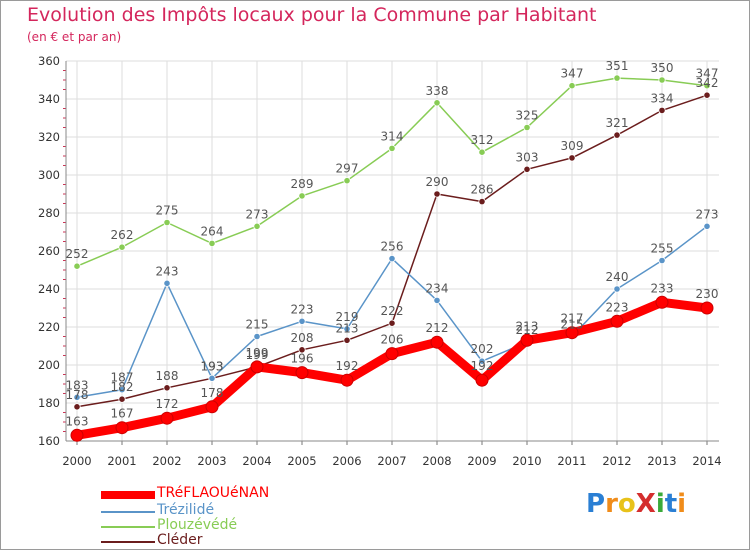  Describe the element at coordinates (617, 277) in the screenshot. I see `data-label-trezilide: 240` at that location.